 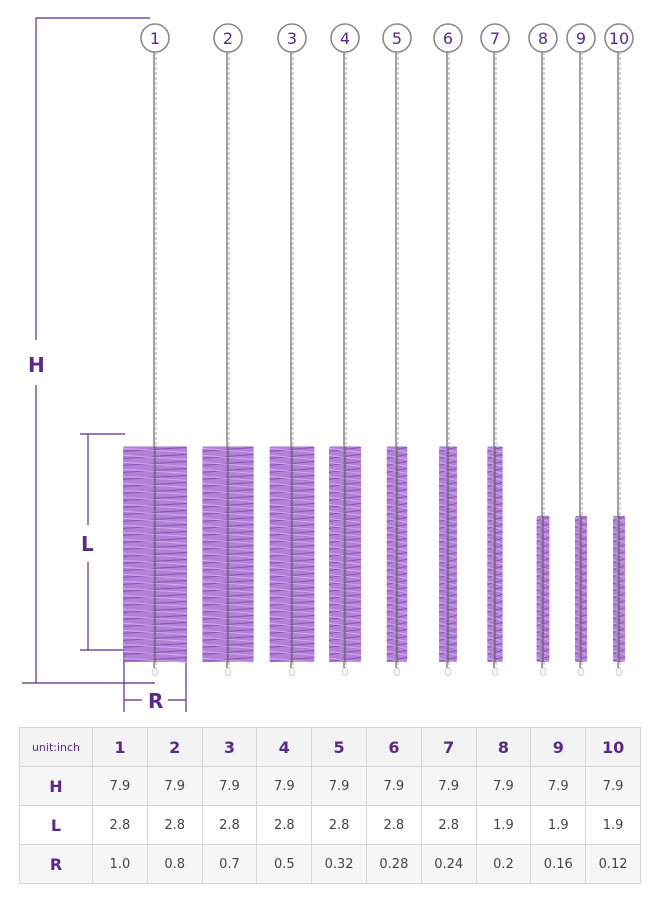 I want to click on column-header: 5, so click(x=339, y=747).